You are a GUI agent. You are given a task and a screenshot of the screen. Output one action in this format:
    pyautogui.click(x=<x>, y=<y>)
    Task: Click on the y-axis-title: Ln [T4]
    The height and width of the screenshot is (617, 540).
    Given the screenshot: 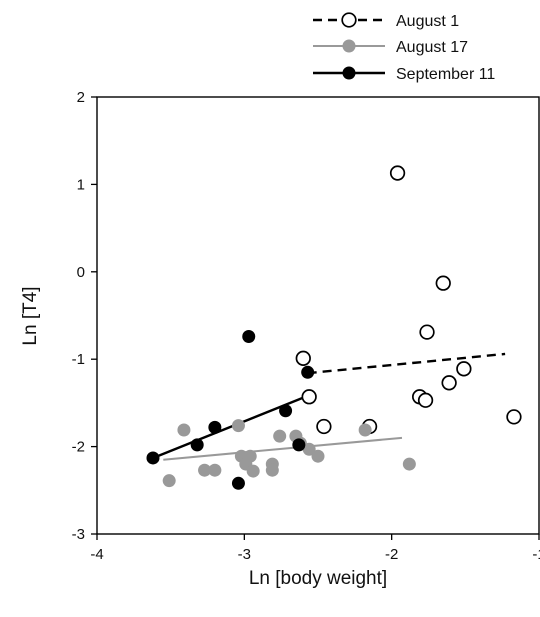 What is the action you would take?
    pyautogui.click(x=30, y=315)
    